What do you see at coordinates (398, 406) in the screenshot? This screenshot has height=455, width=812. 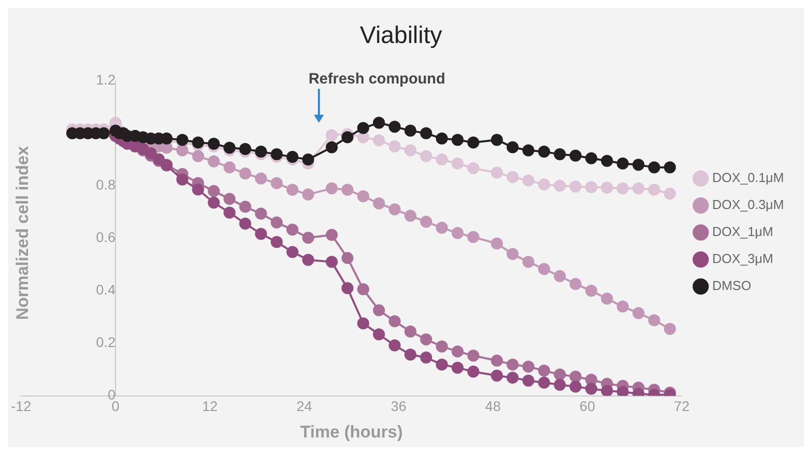 I see `x-tick-label: 36` at bounding box center [398, 406].